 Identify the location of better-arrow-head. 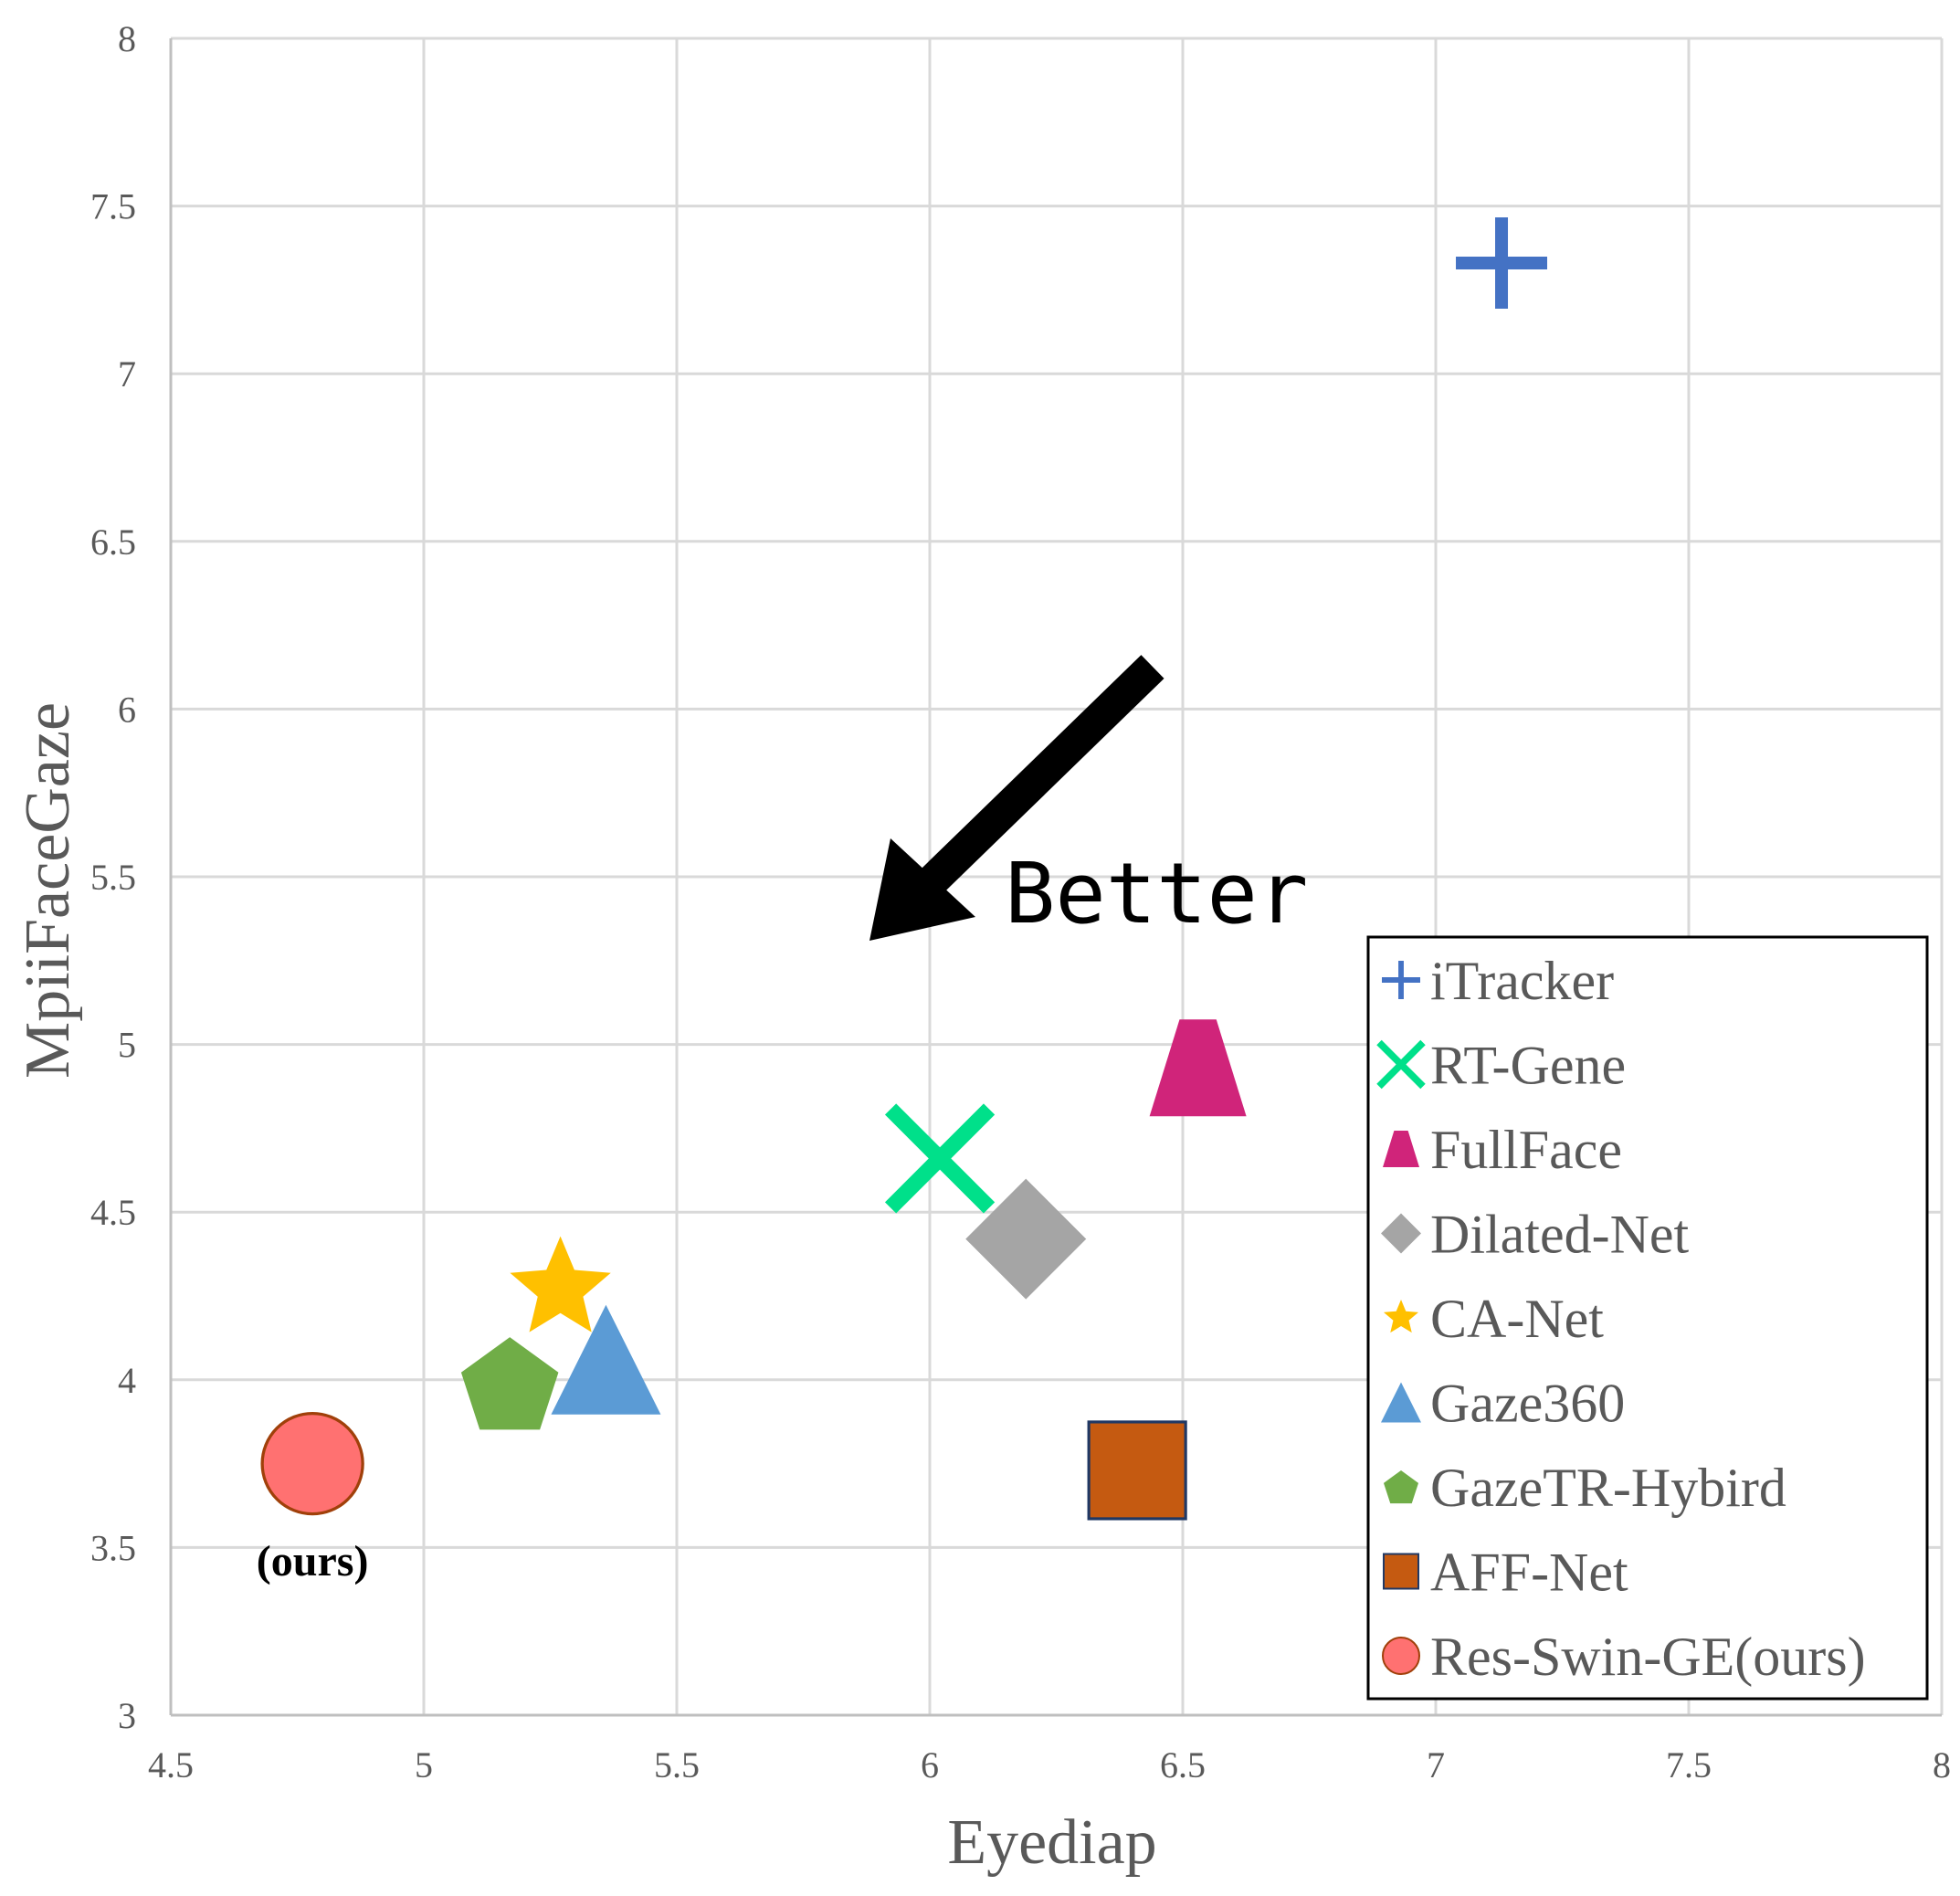
(922, 890).